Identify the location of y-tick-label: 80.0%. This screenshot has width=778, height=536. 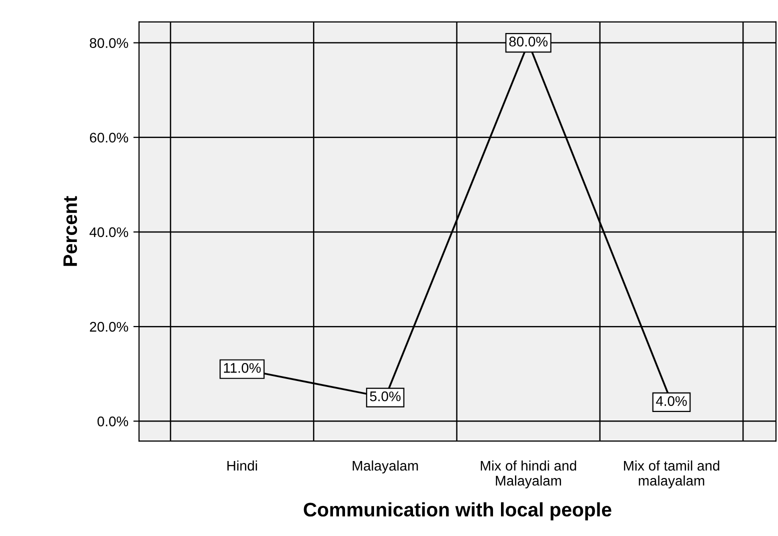
(109, 43).